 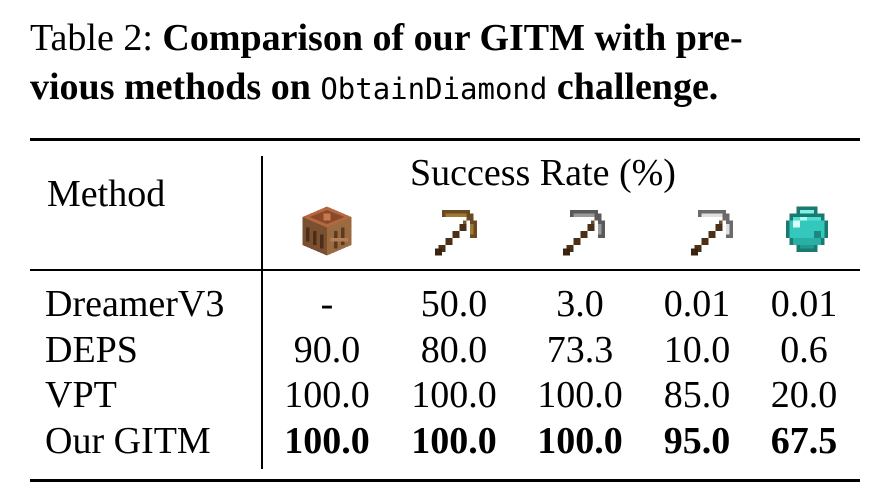 What do you see at coordinates (91, 38) in the screenshot?
I see `caption-label: Table 2:` at bounding box center [91, 38].